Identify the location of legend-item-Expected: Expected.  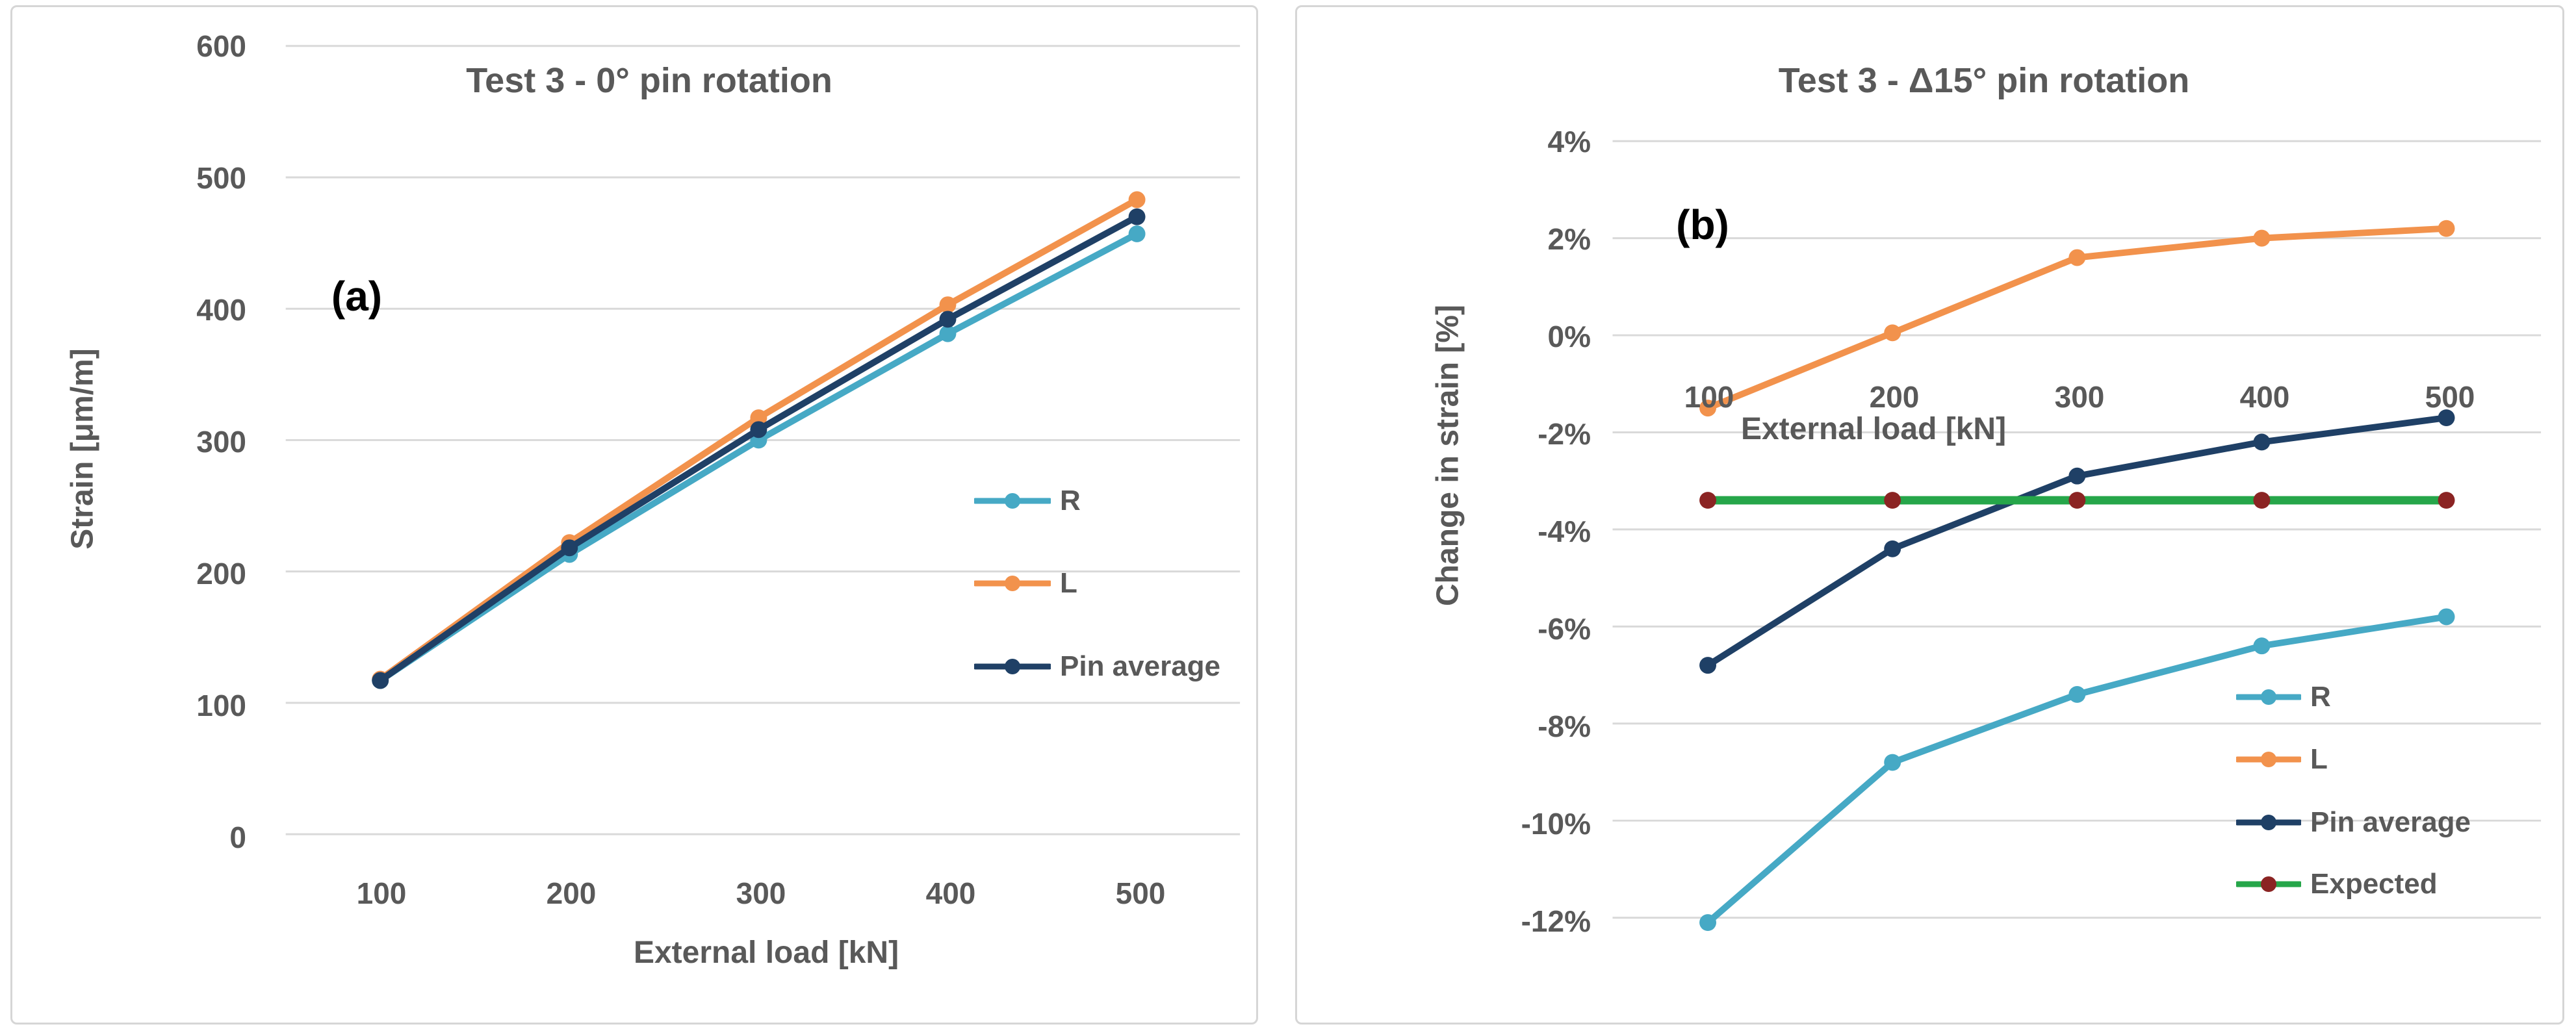
(2337, 884).